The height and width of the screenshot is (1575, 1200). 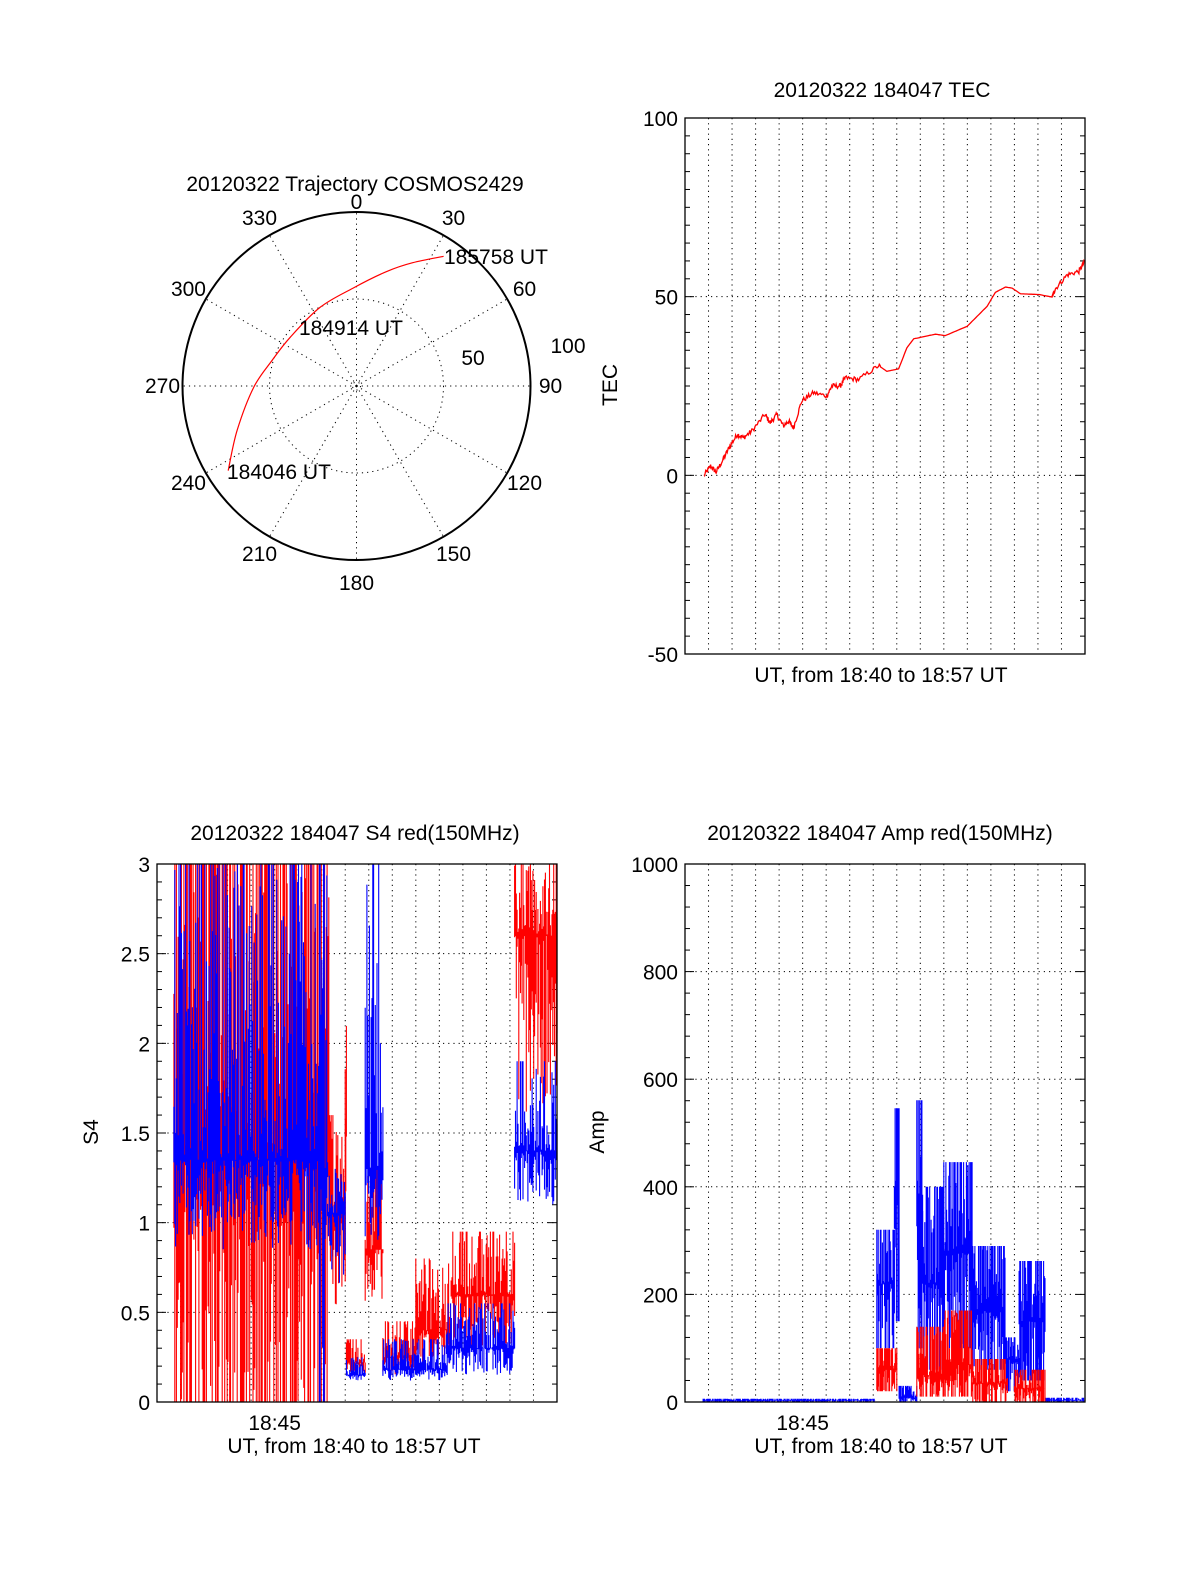 What do you see at coordinates (880, 1446) in the screenshot?
I see `amp-xlabel: UT, from 18:40 to 18:57 UT` at bounding box center [880, 1446].